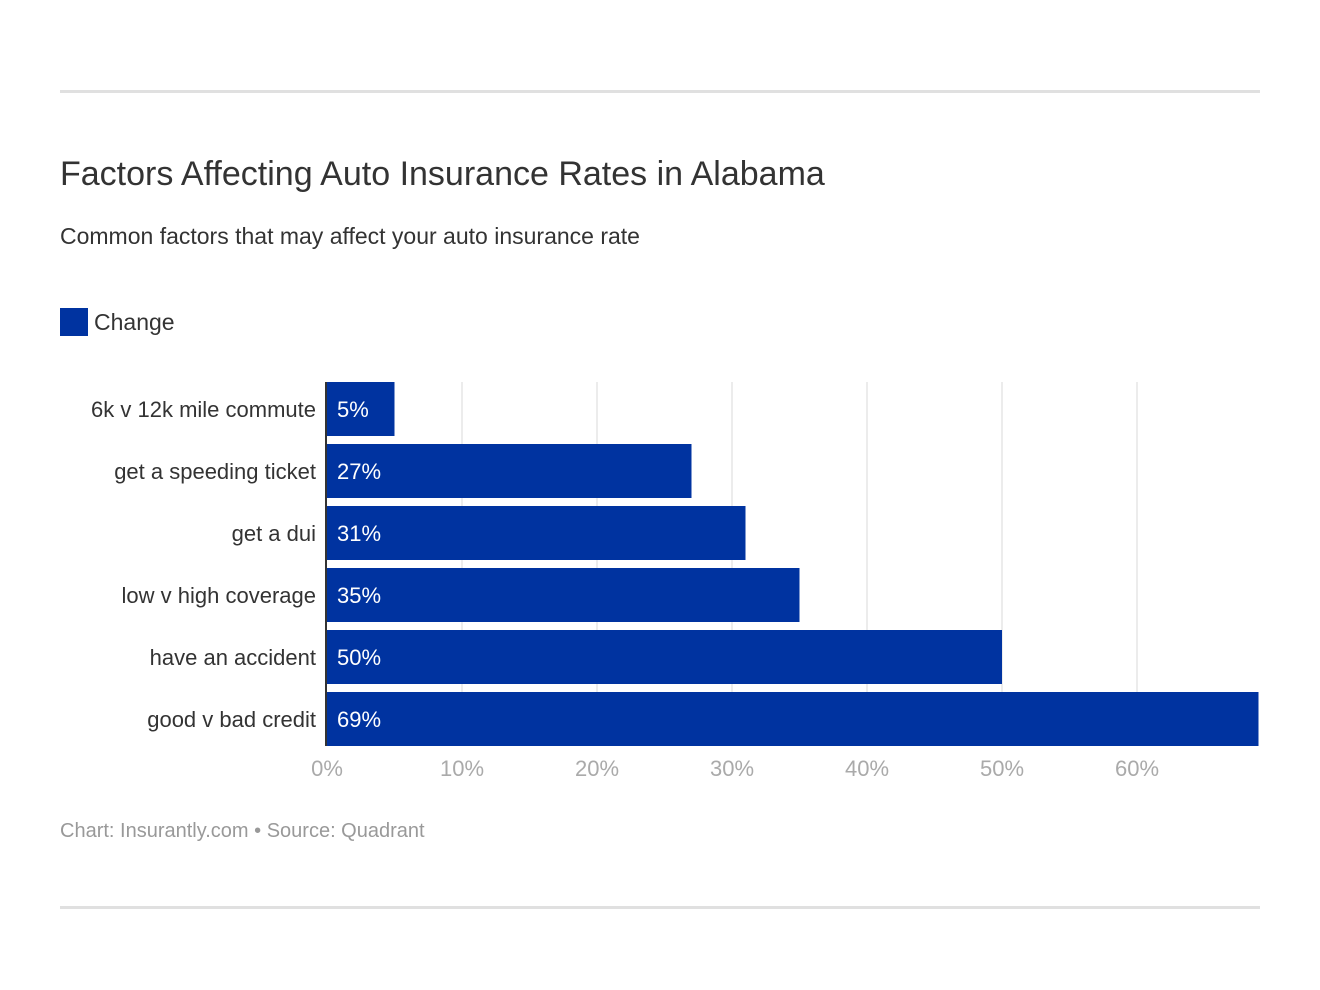  I want to click on top-divider, so click(660, 91).